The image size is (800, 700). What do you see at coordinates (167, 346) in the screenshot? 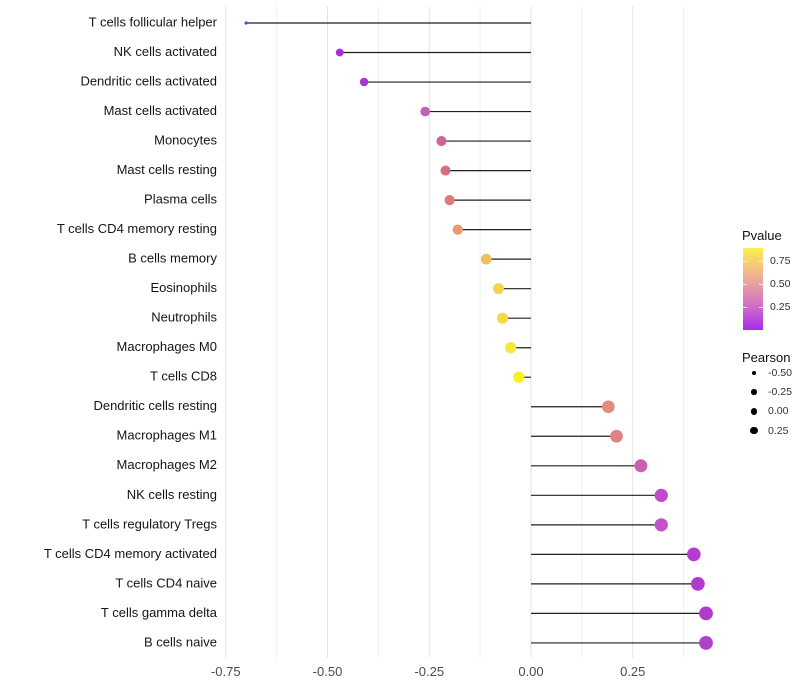
I see `category-label: Macrophages M0` at bounding box center [167, 346].